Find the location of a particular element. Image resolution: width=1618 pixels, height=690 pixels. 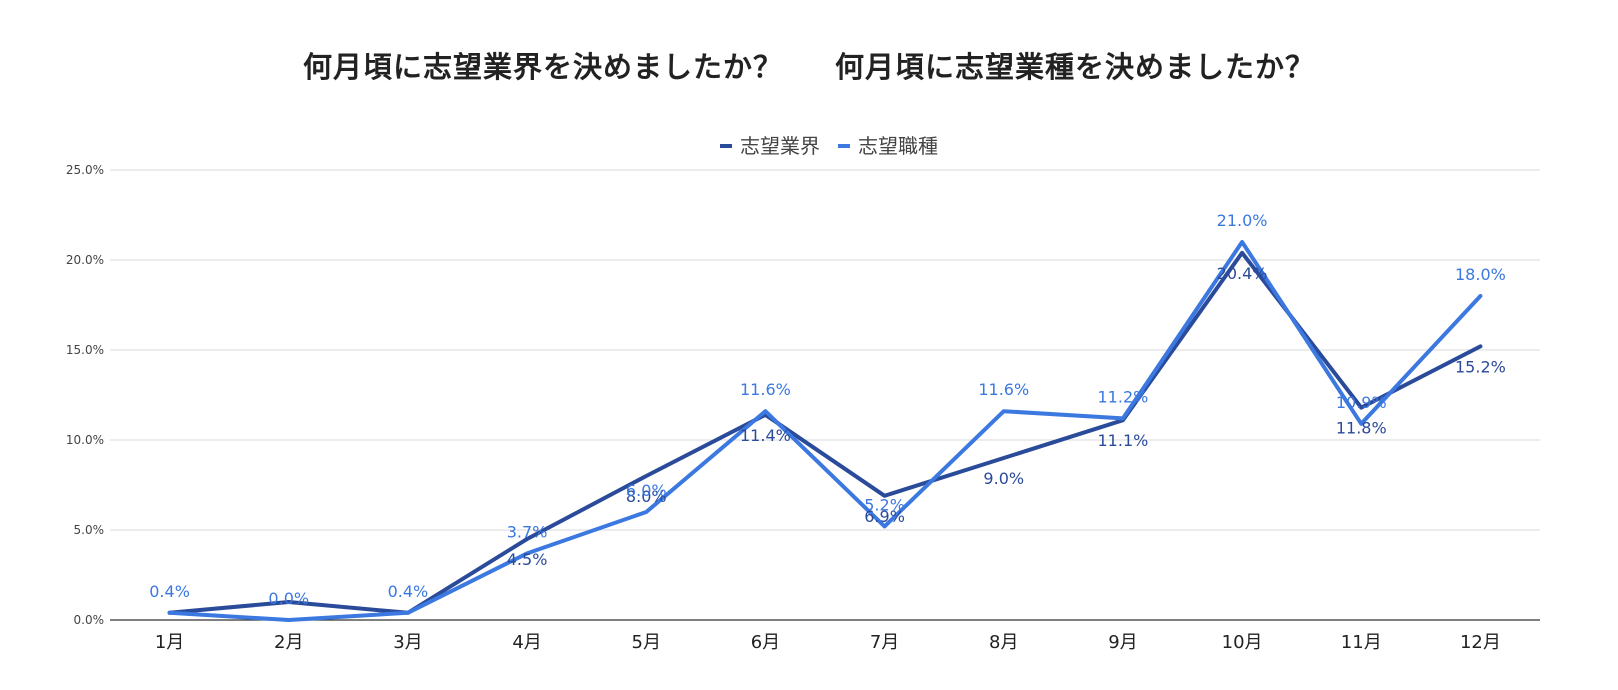

x-tick-label: 10月 is located at coordinates (1242, 642).